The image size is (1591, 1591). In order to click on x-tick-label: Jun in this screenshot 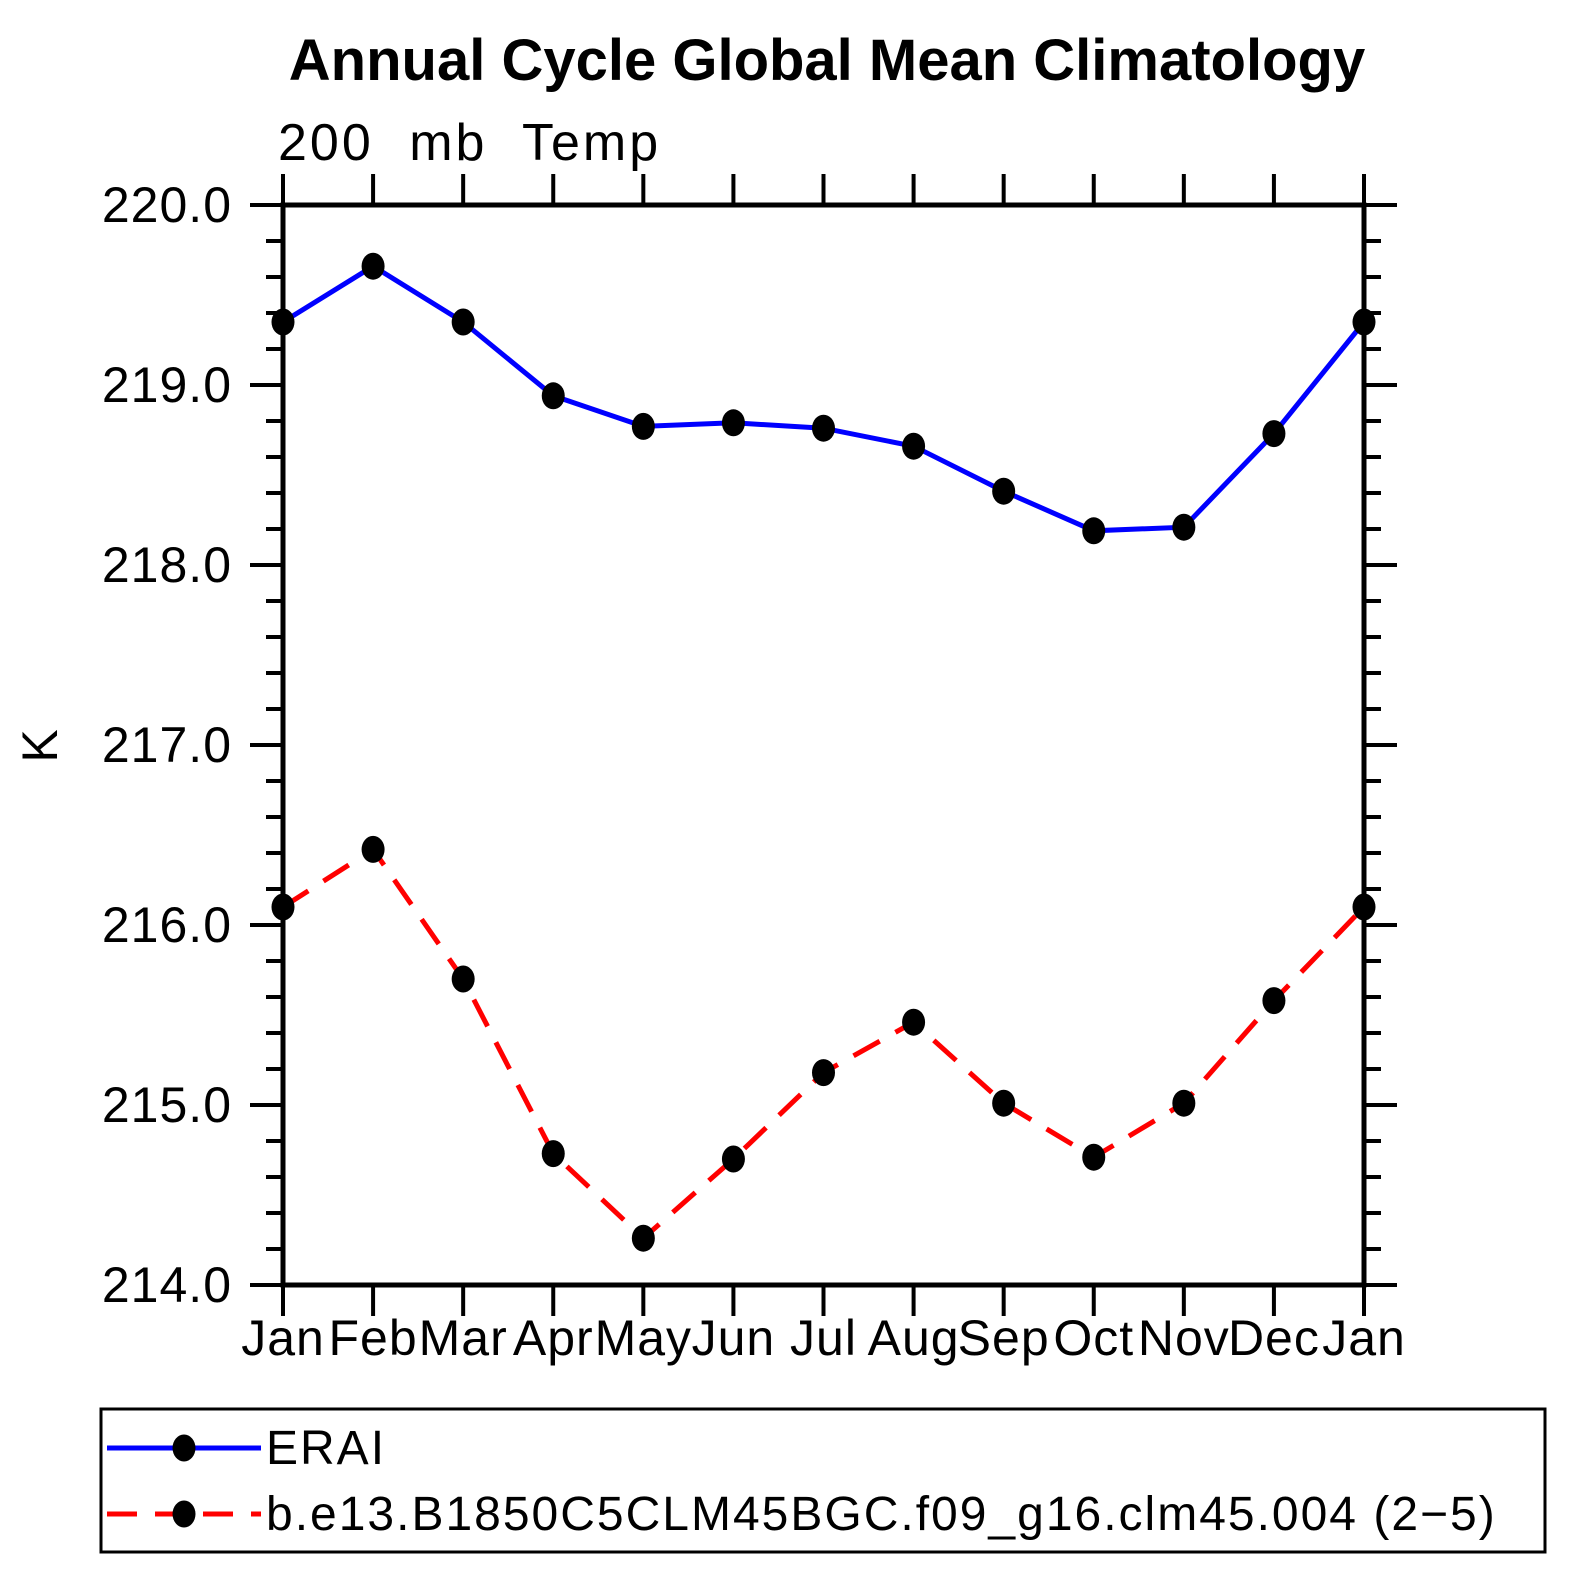, I will do `click(734, 1338)`.